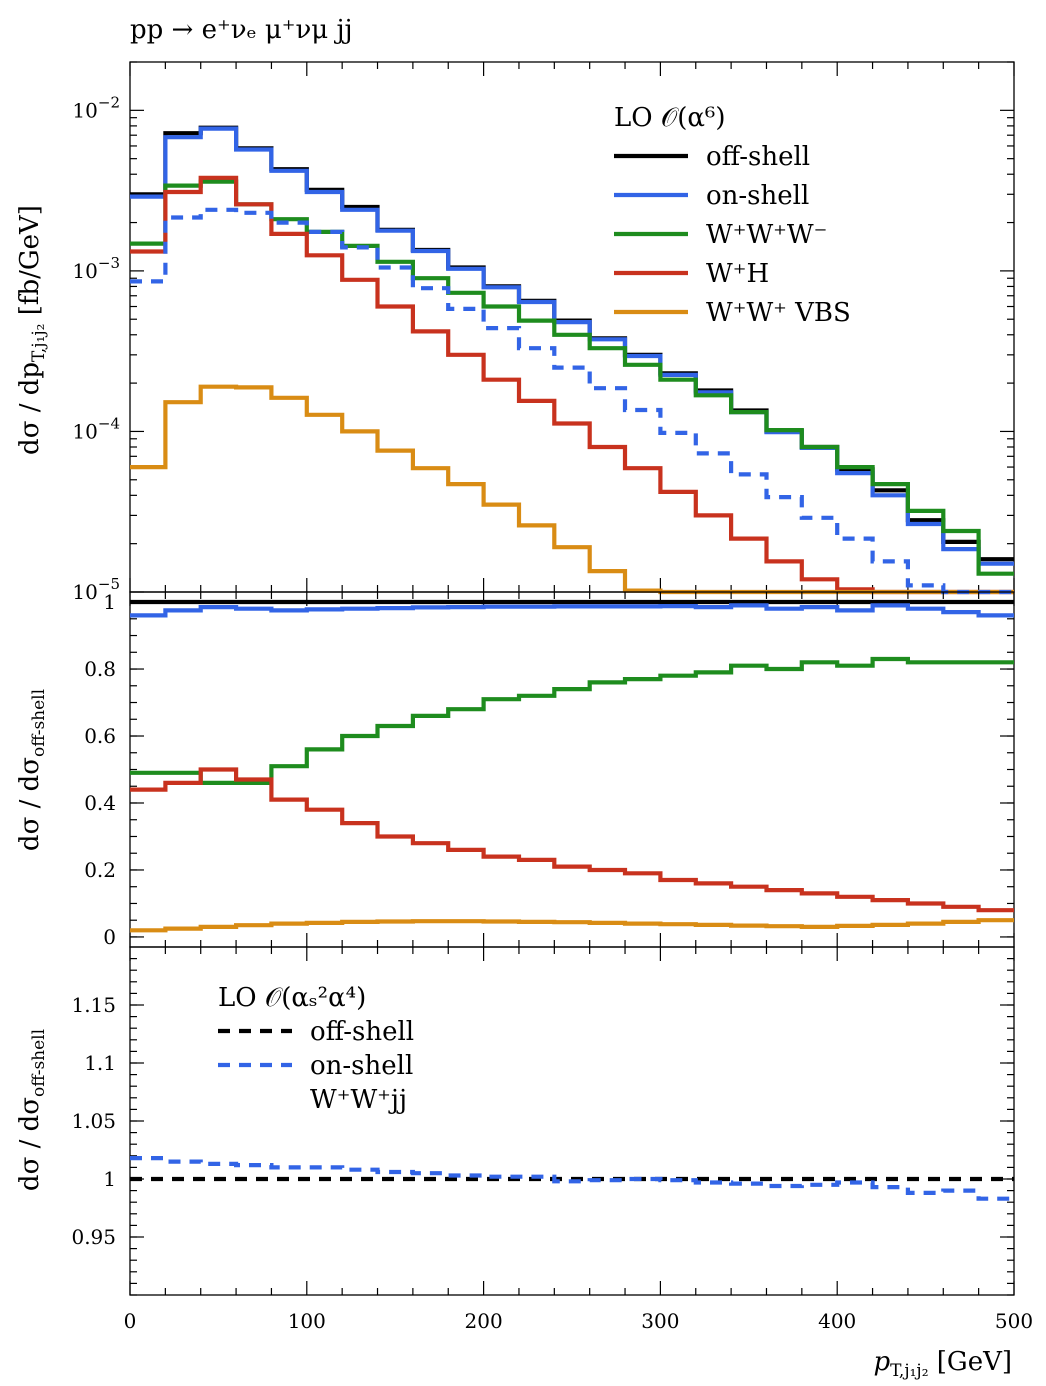 The height and width of the screenshot is (1386, 1046). Describe the element at coordinates (660, 1321) in the screenshot. I see `x-tick-label-300: 300` at that location.